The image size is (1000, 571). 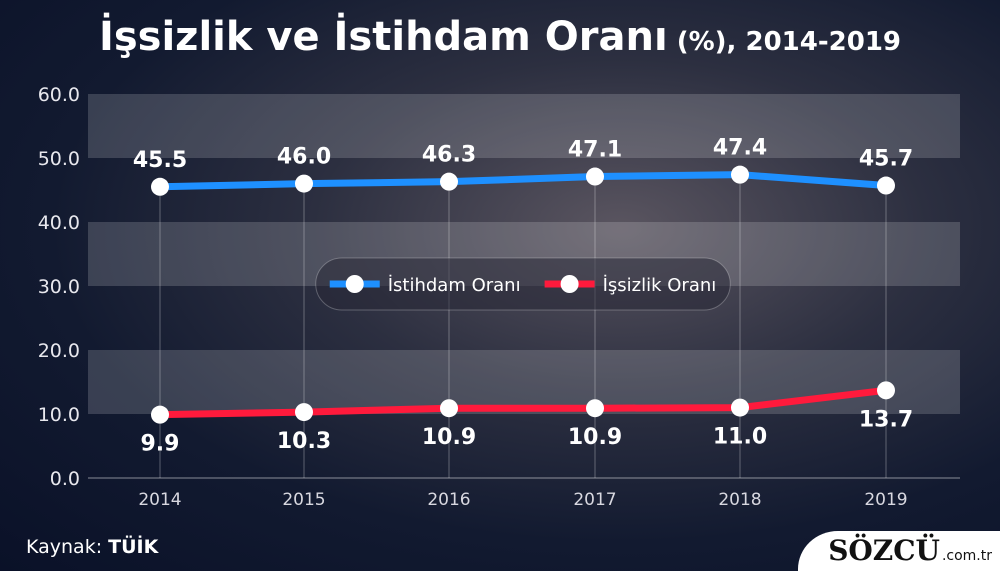 I want to click on y-tick-label: 30.0, so click(x=59, y=287).